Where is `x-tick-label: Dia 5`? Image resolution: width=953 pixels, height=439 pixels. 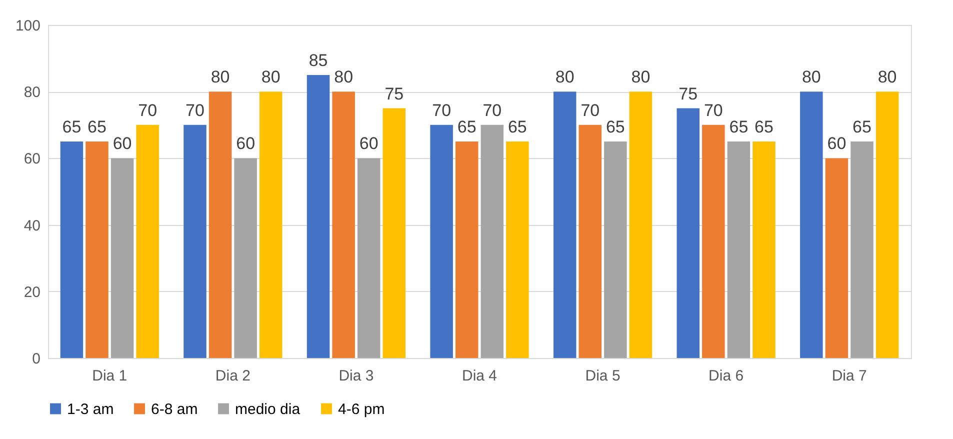
x-tick-label: Dia 5 is located at coordinates (602, 376).